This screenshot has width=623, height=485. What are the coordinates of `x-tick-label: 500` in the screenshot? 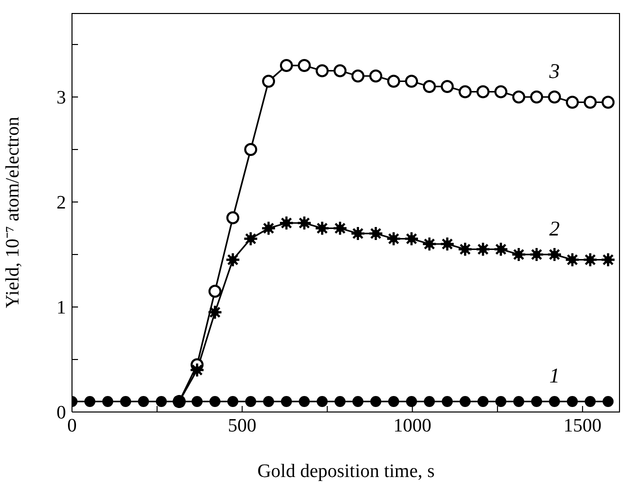 It's located at (242, 425).